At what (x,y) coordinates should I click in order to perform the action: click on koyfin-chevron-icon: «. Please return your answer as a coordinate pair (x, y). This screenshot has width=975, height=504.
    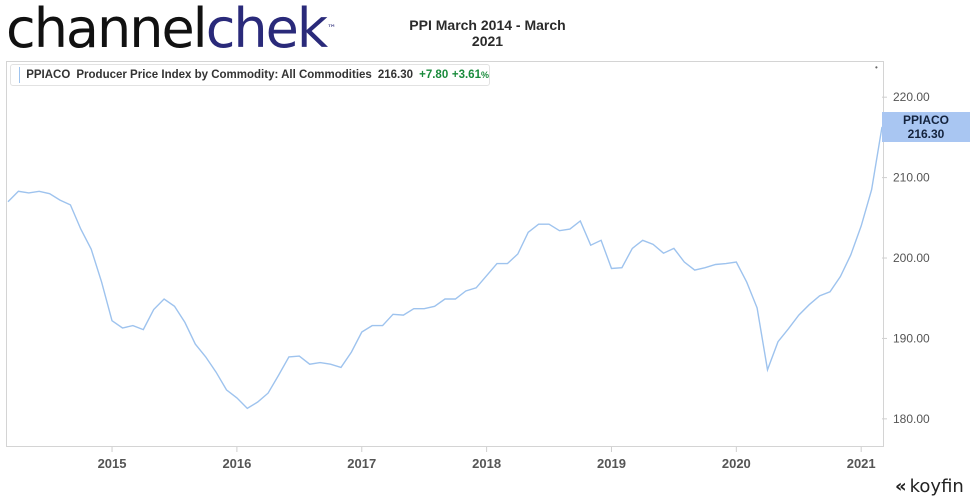
    Looking at the image, I should click on (901, 486).